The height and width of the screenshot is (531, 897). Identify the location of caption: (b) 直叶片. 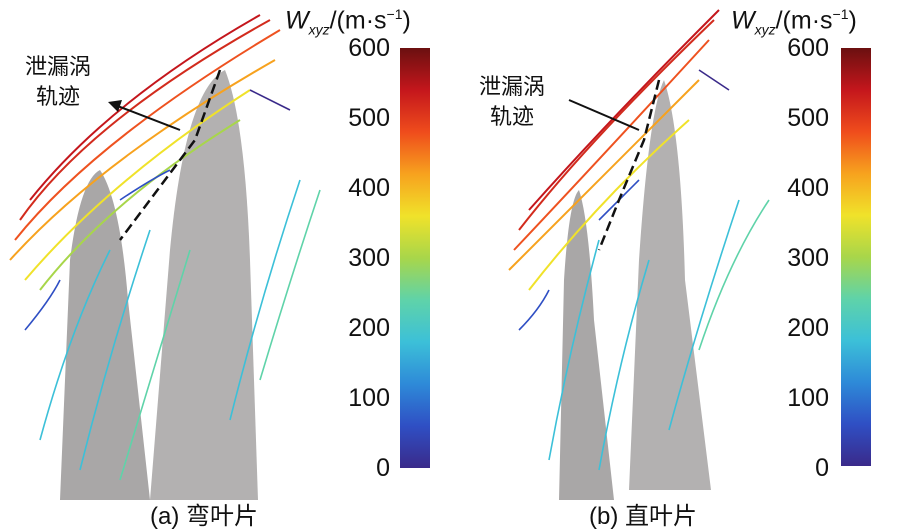
(643, 516).